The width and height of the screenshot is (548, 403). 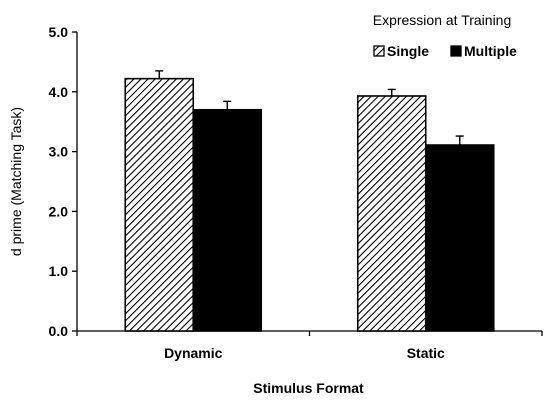 What do you see at coordinates (309, 346) in the screenshot?
I see `x-axis-ticks: Dynamic Static` at bounding box center [309, 346].